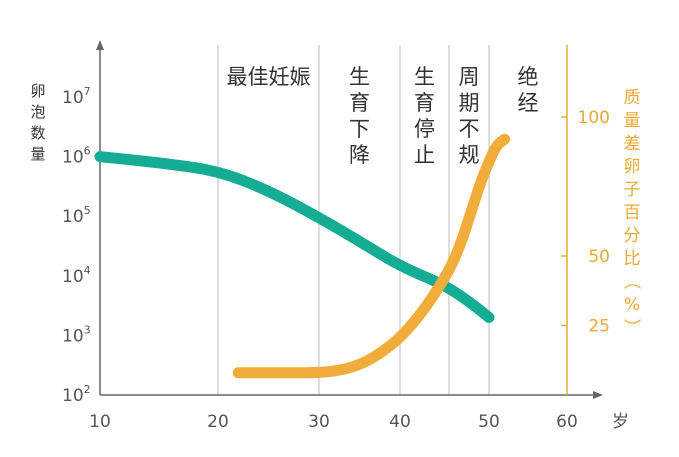 This screenshot has width=679, height=457. I want to click on y-axis-label-char: 泡, so click(37, 112).